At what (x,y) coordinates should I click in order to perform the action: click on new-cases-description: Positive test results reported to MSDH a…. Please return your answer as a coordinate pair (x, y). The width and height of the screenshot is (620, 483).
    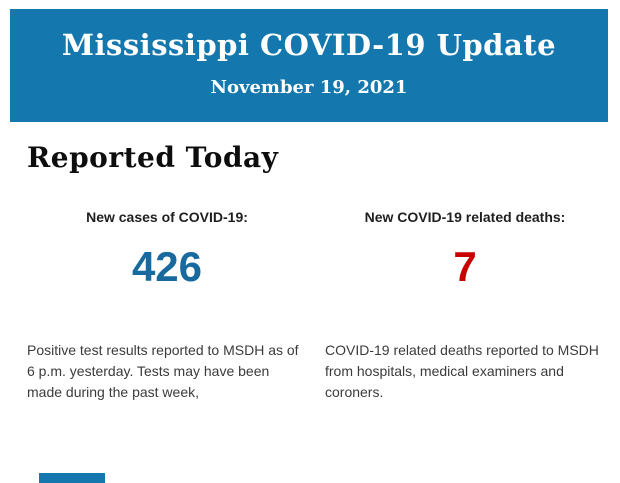
    Looking at the image, I should click on (163, 371).